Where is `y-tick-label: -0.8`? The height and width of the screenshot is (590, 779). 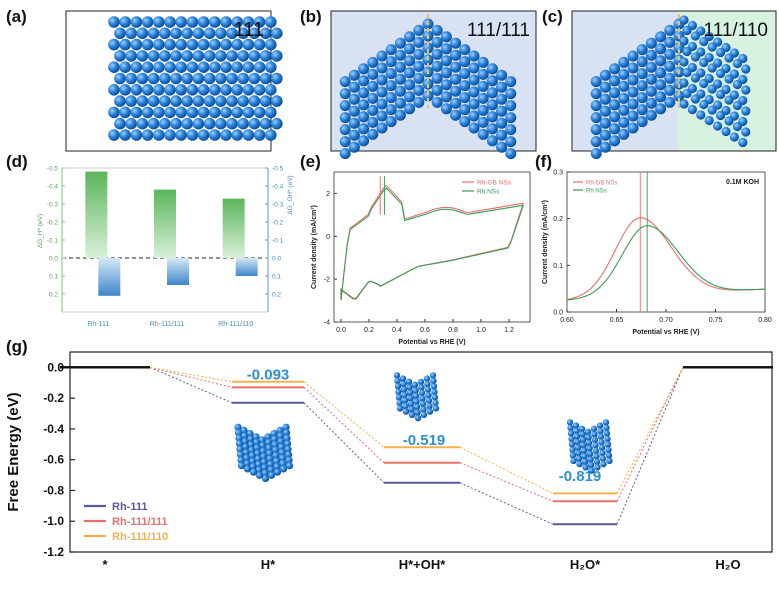 y-tick-label: -0.8 is located at coordinates (53, 490).